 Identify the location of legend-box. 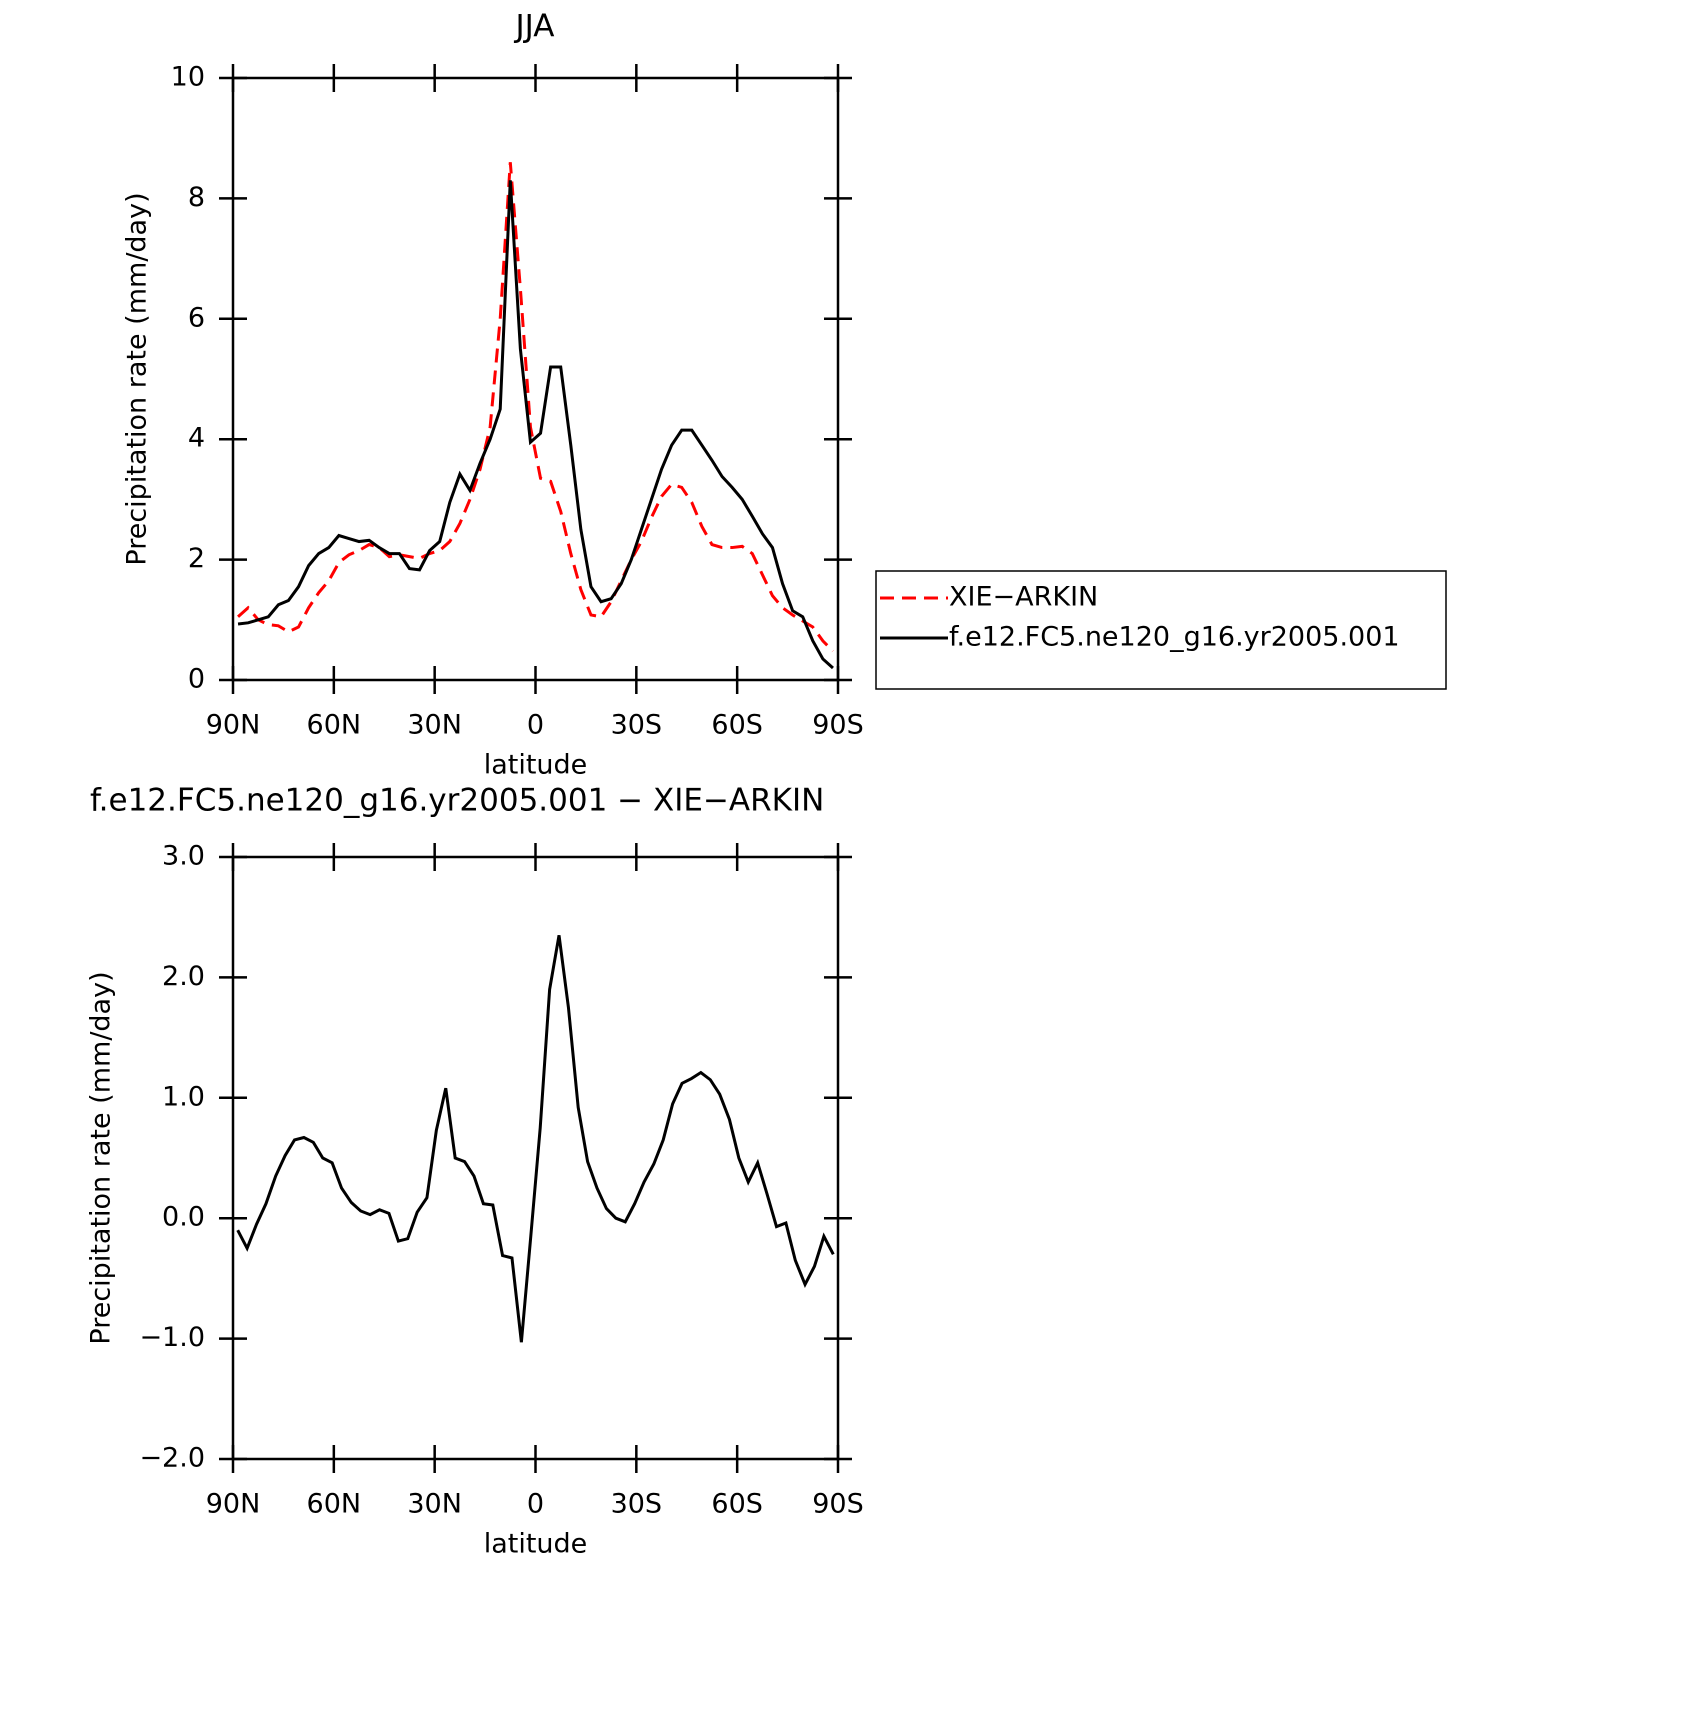
(1161, 630).